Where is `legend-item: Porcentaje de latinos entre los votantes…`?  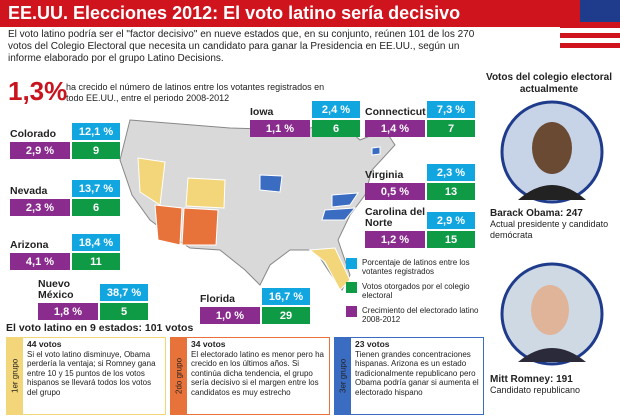 legend-item: Porcentaje de latinos entre los votantes… is located at coordinates (416, 267).